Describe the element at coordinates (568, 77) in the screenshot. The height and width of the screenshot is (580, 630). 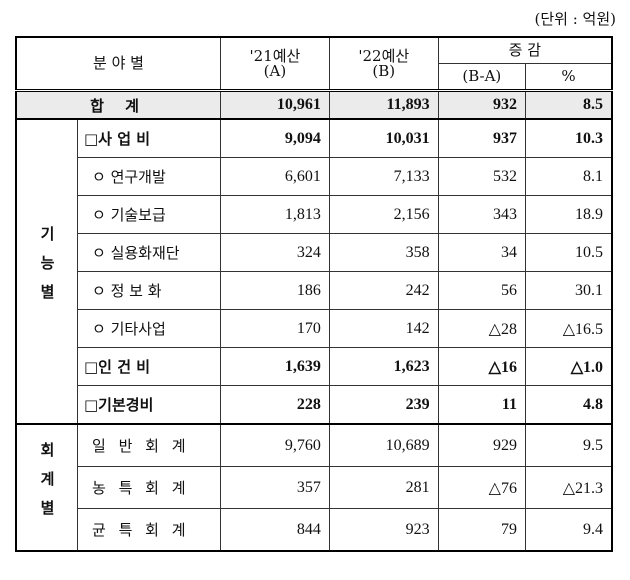
I see `header-change-pct: %` at that location.